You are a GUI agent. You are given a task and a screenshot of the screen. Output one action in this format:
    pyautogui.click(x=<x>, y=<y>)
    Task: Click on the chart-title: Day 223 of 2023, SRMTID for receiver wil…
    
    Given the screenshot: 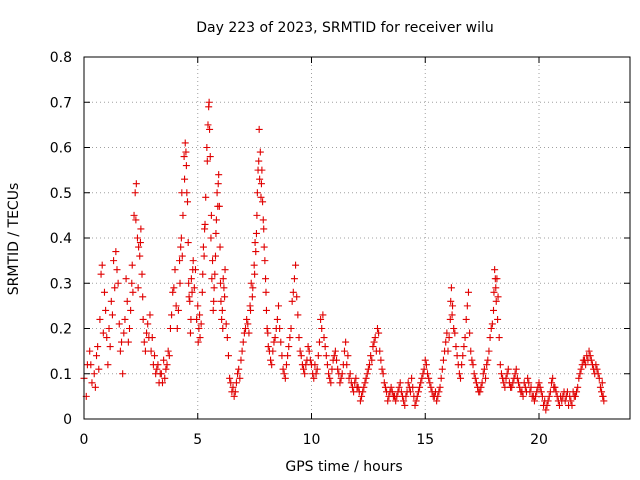 What is the action you would take?
    pyautogui.click(x=345, y=28)
    